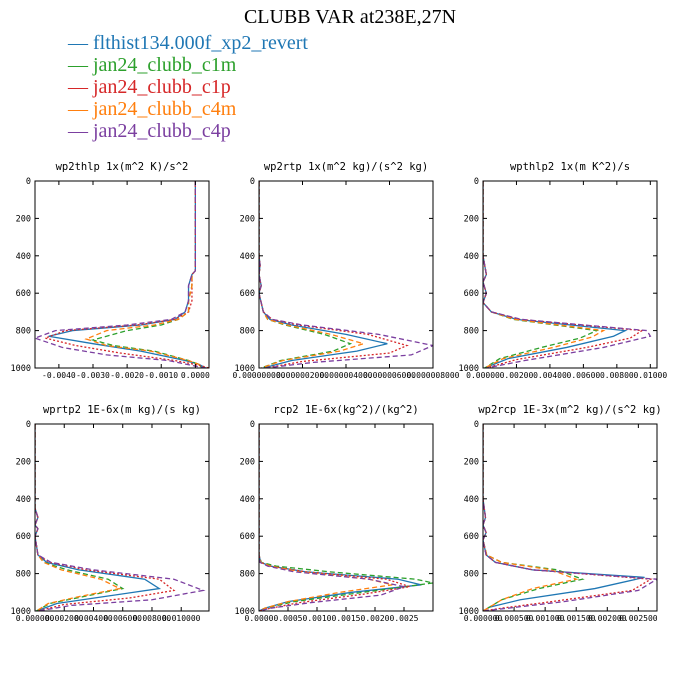 Image resolution: width=700 pixels, height=700 pixels. I want to click on x-tick-label: 0.00800, so click(617, 375).